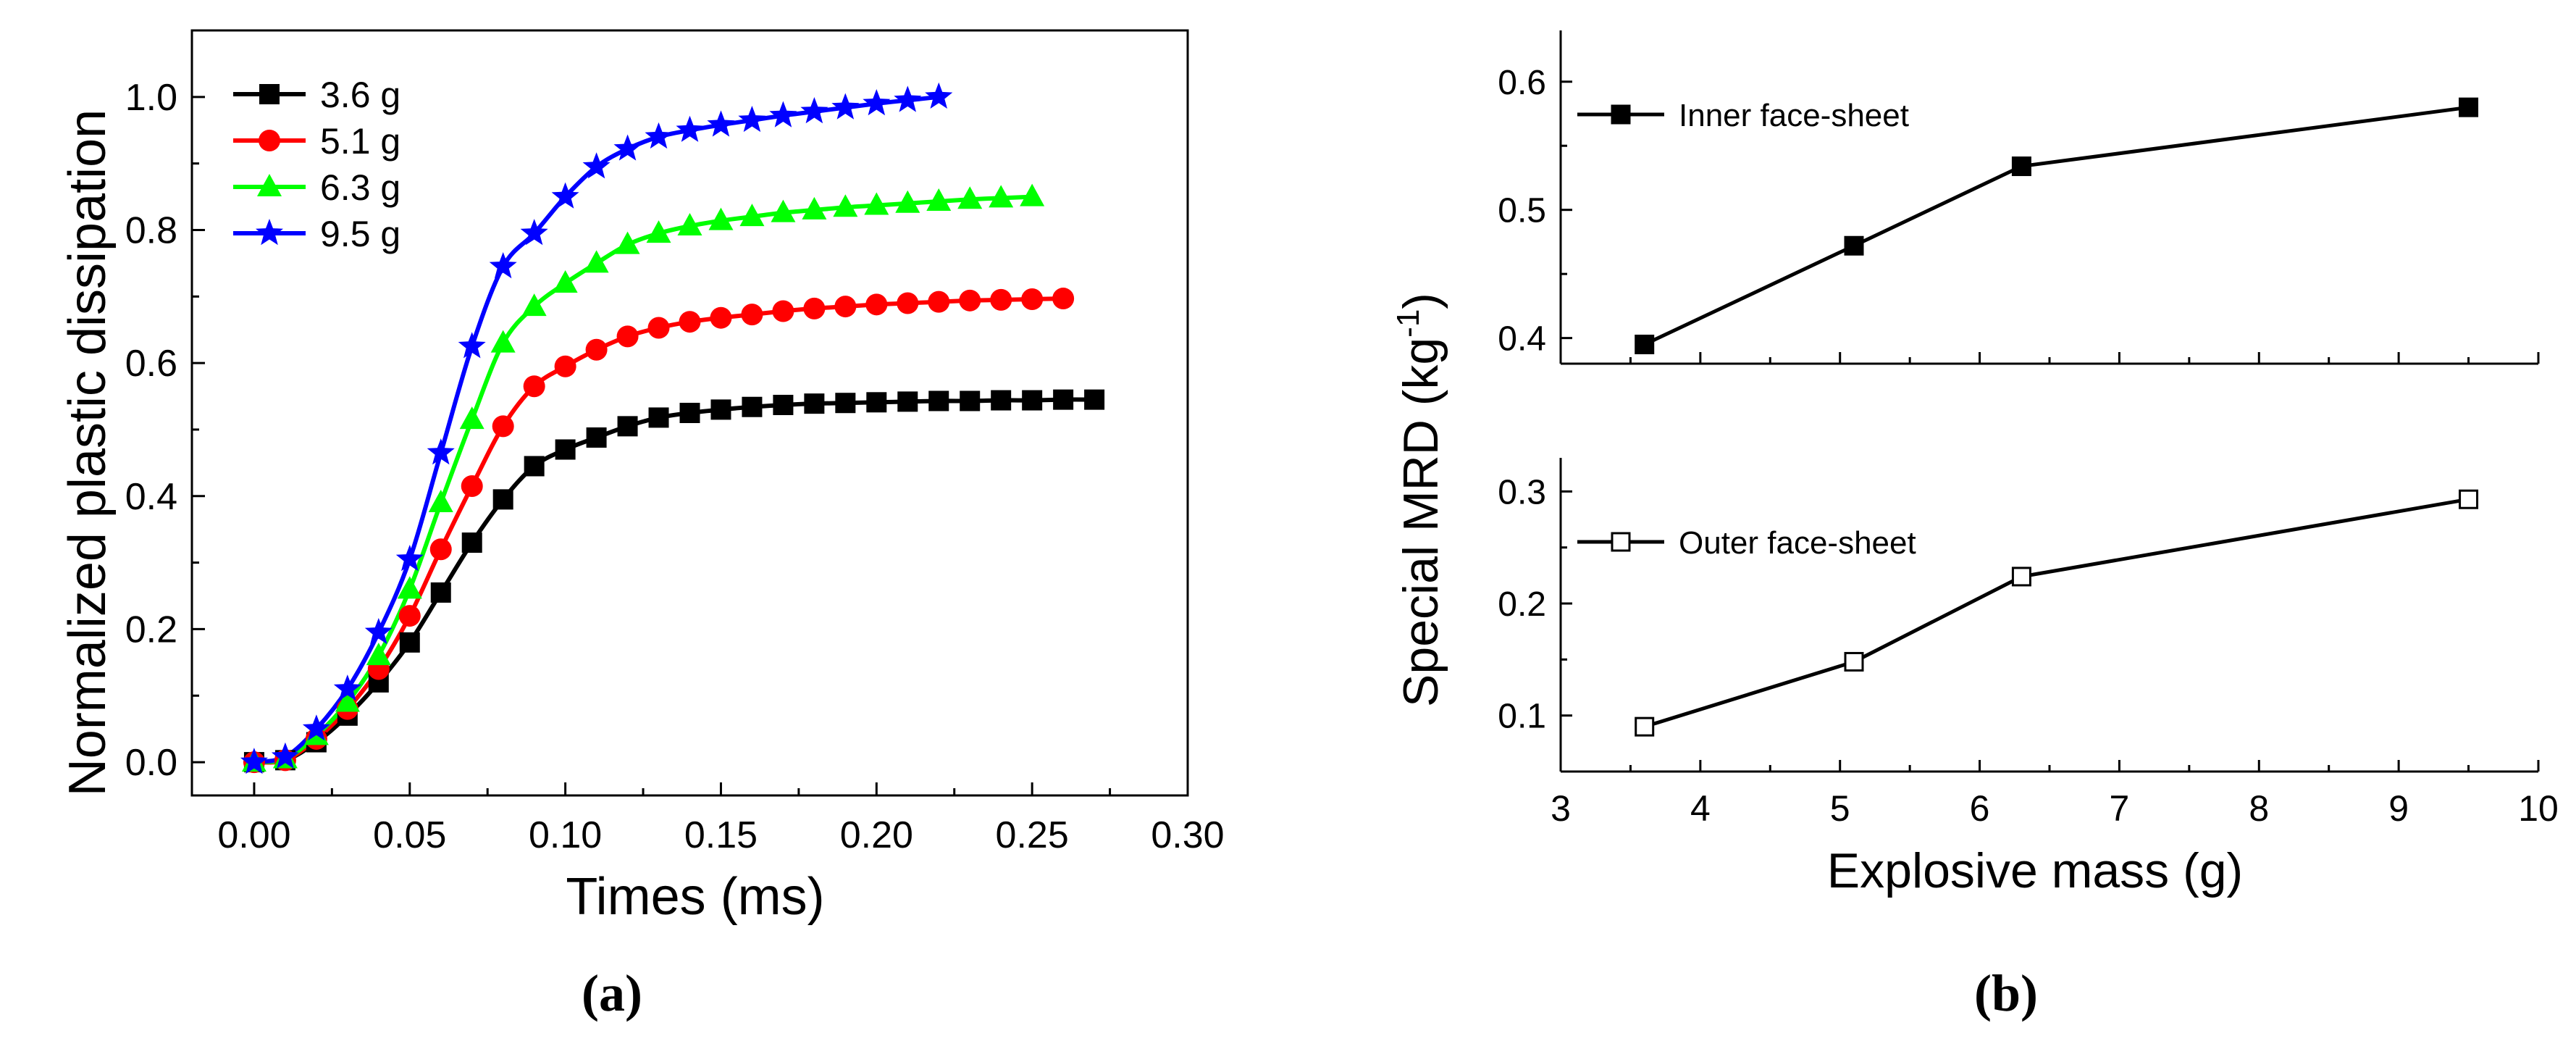  I want to click on legend-label: 6.3 g, so click(360, 188).